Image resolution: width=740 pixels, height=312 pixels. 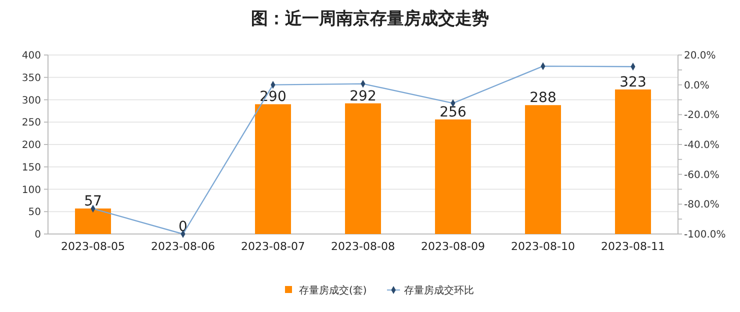 I want to click on y2-tick-label: -20.0%, so click(x=702, y=116).